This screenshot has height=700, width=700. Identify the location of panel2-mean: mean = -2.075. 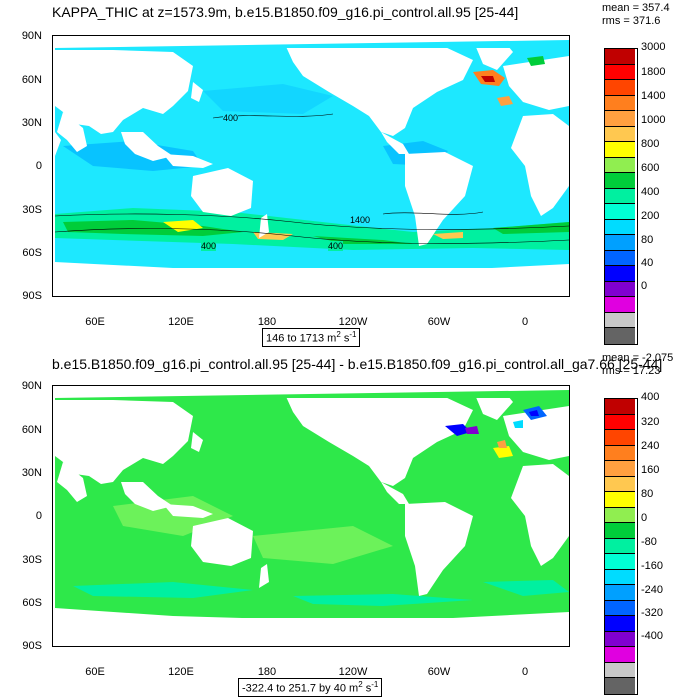
(638, 358).